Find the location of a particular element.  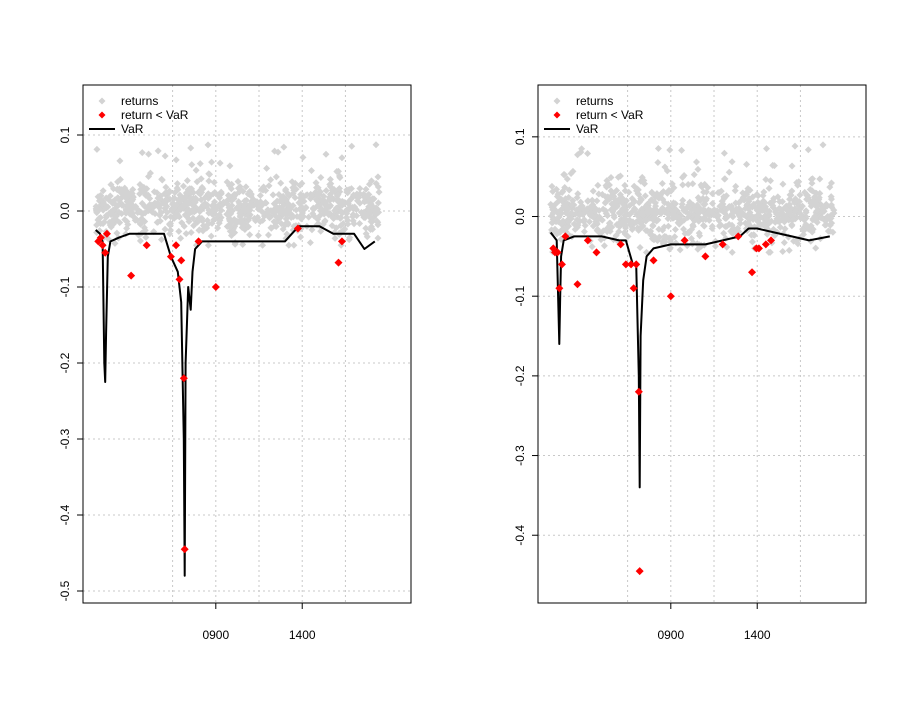

y-tick-label: -0.2 is located at coordinates (520, 375).